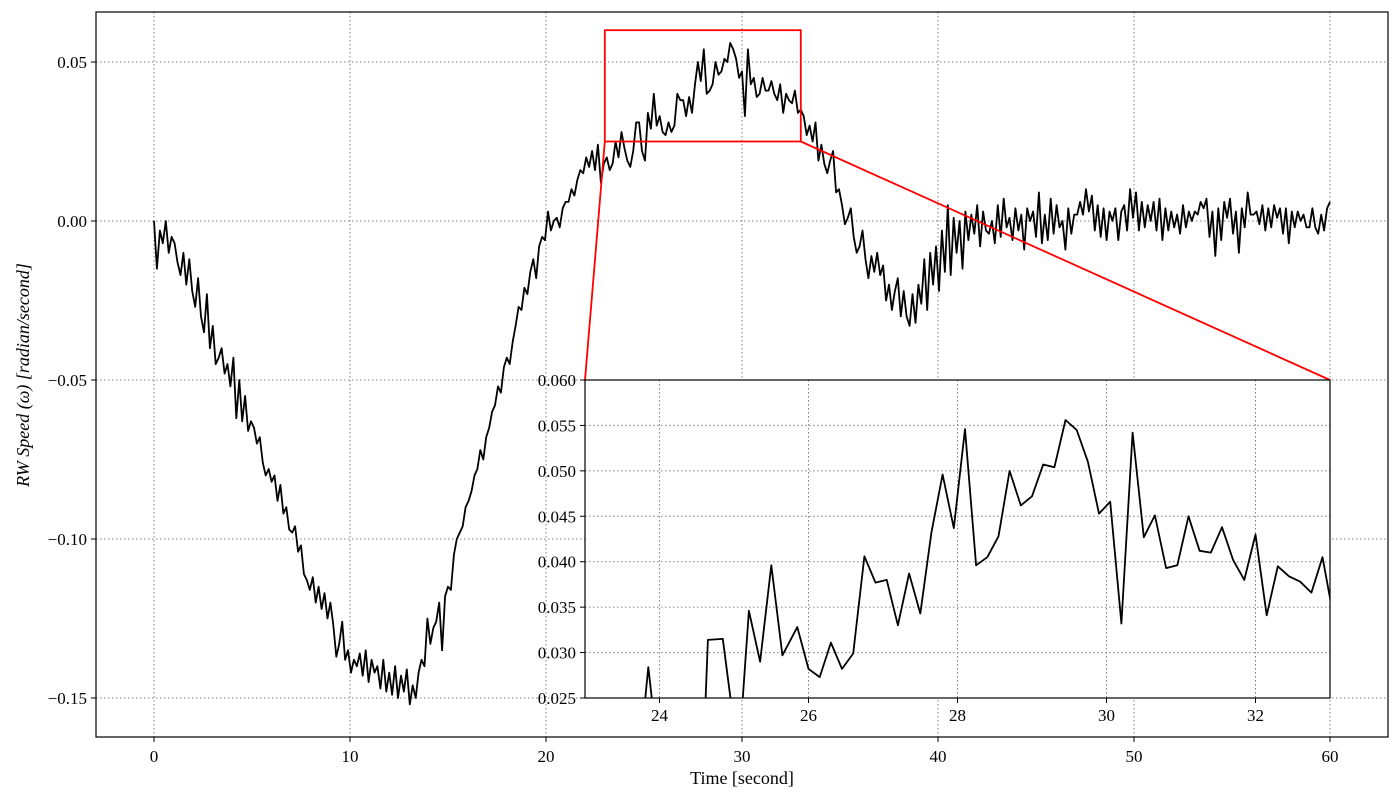 This screenshot has width=1400, height=800. I want to click on x-tick-label: 40, so click(938, 756).